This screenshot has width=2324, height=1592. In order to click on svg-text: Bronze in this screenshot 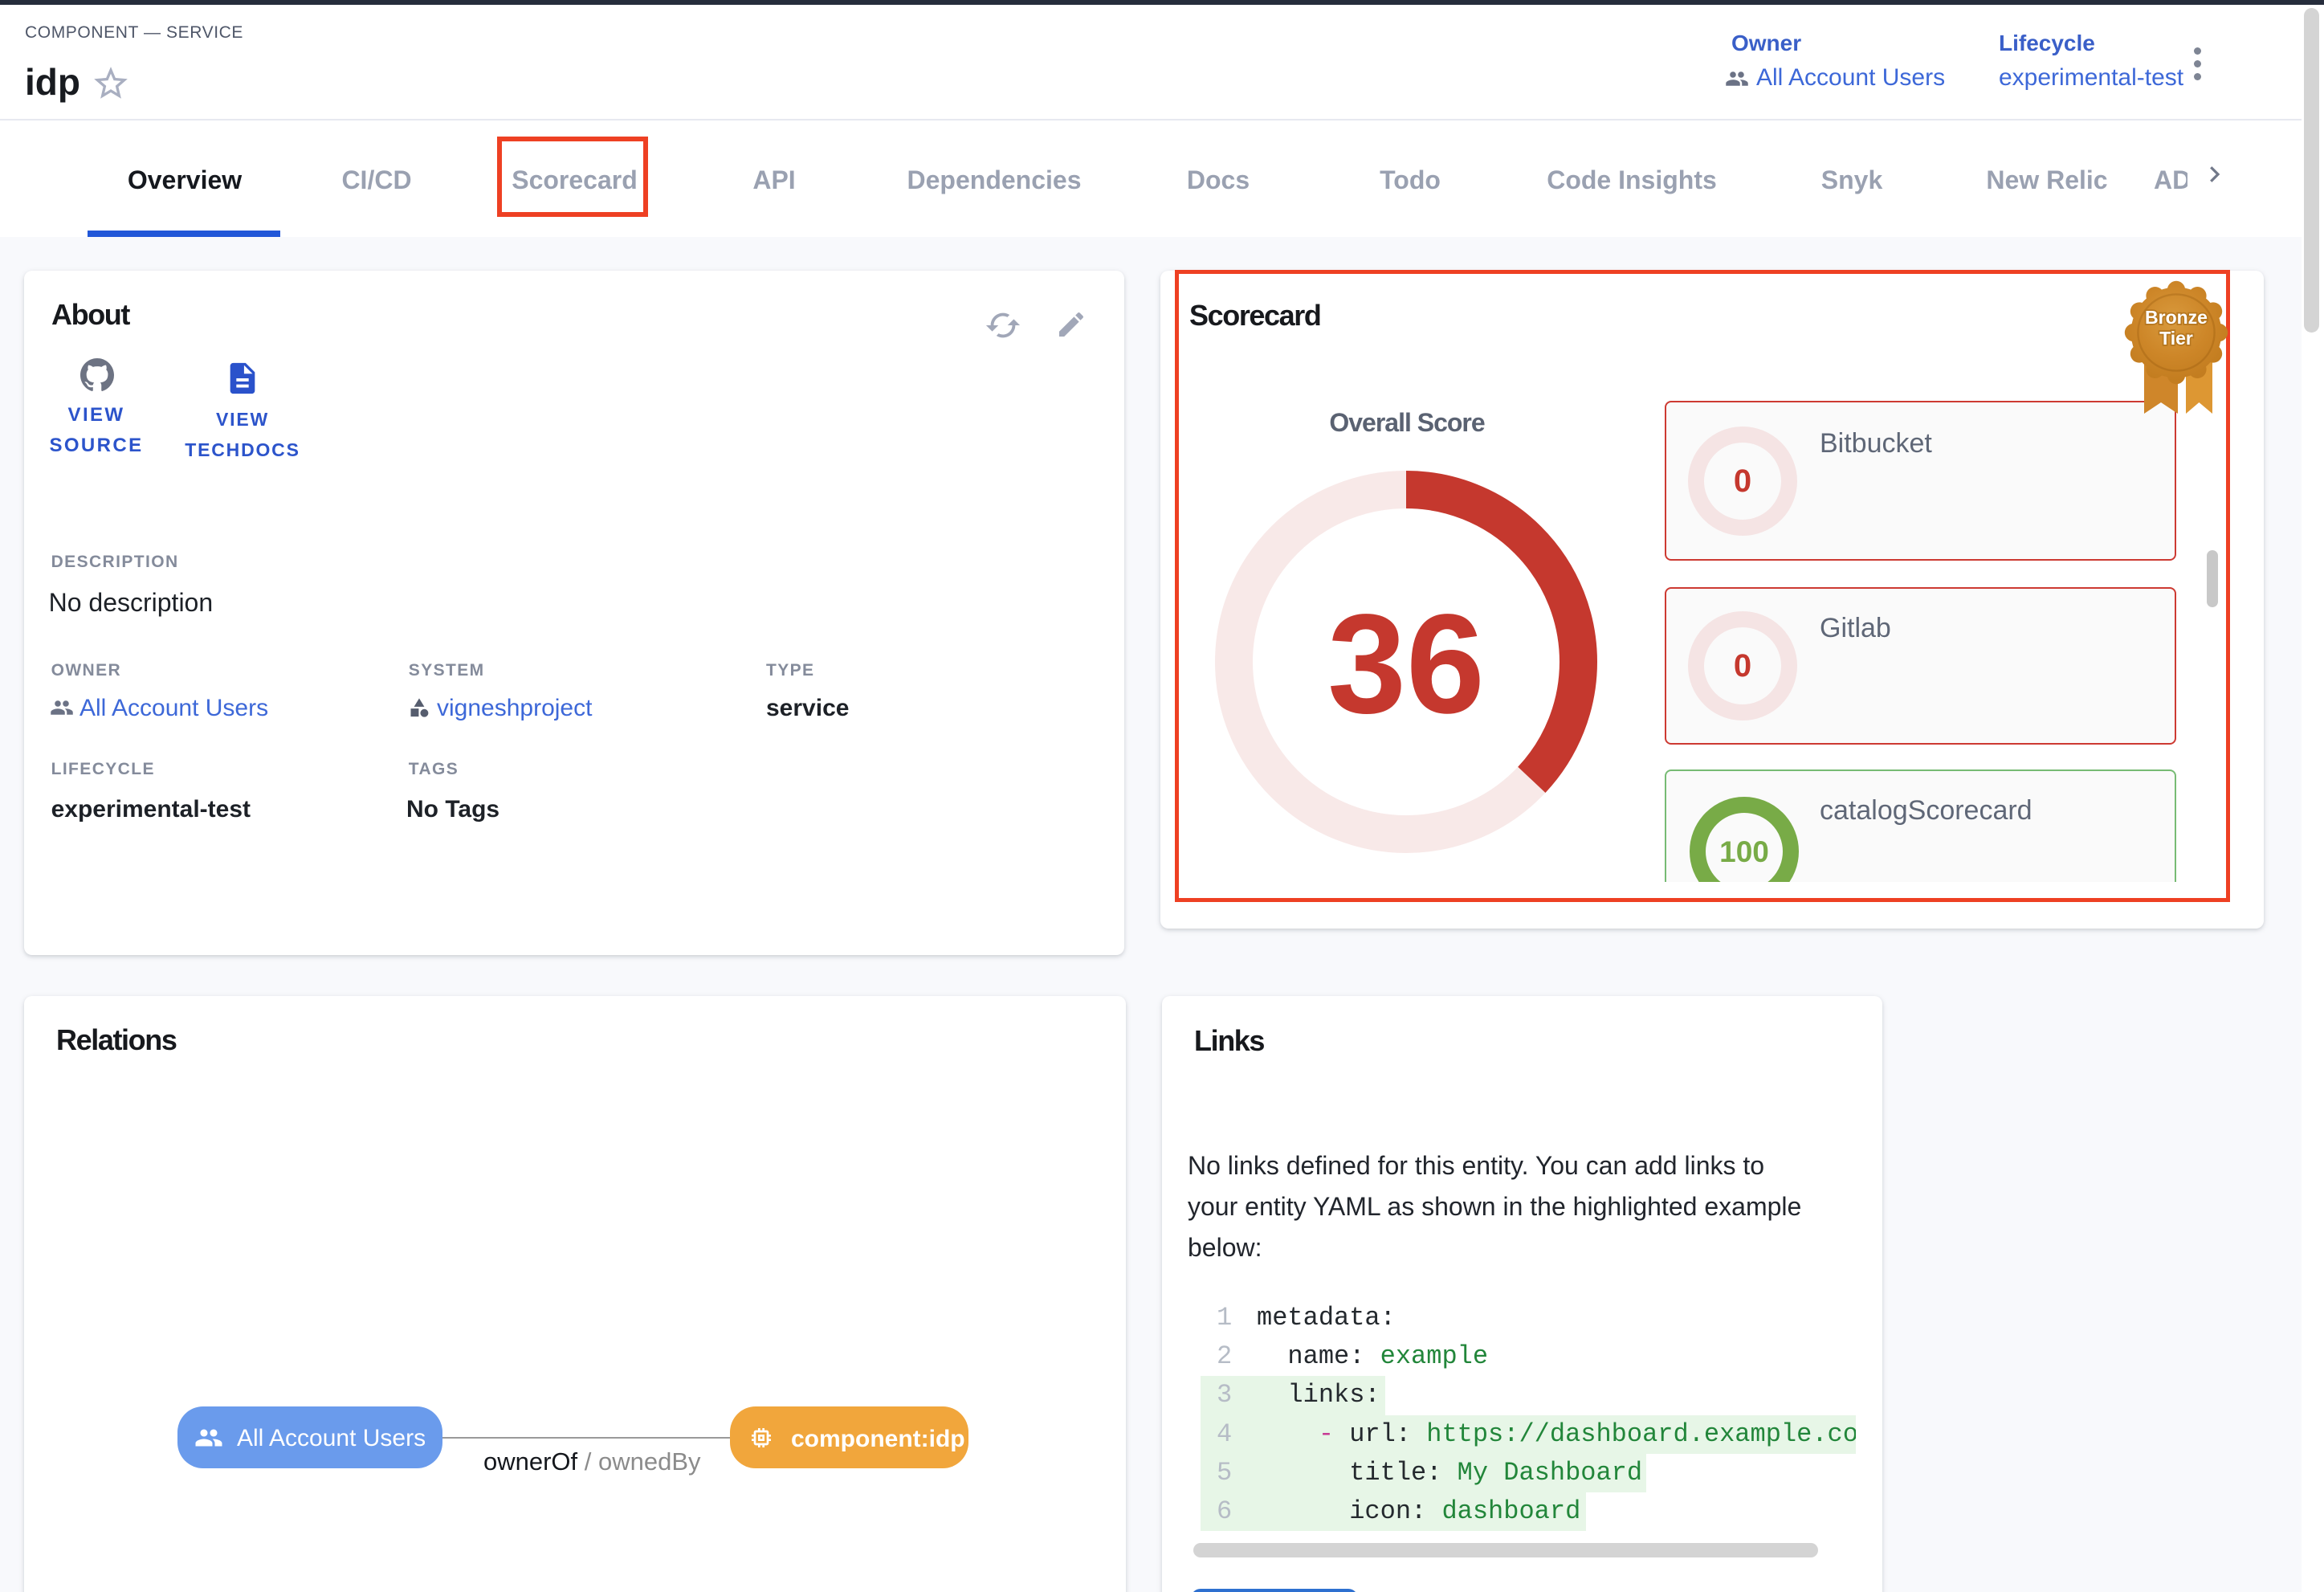, I will do `click(2177, 317)`.